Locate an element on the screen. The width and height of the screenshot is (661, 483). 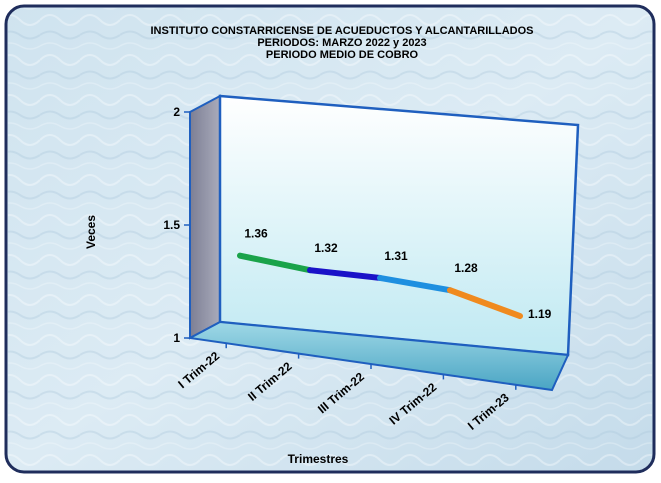
title-line-3: PERIODO MEDIO DE COBRO is located at coordinates (342, 55).